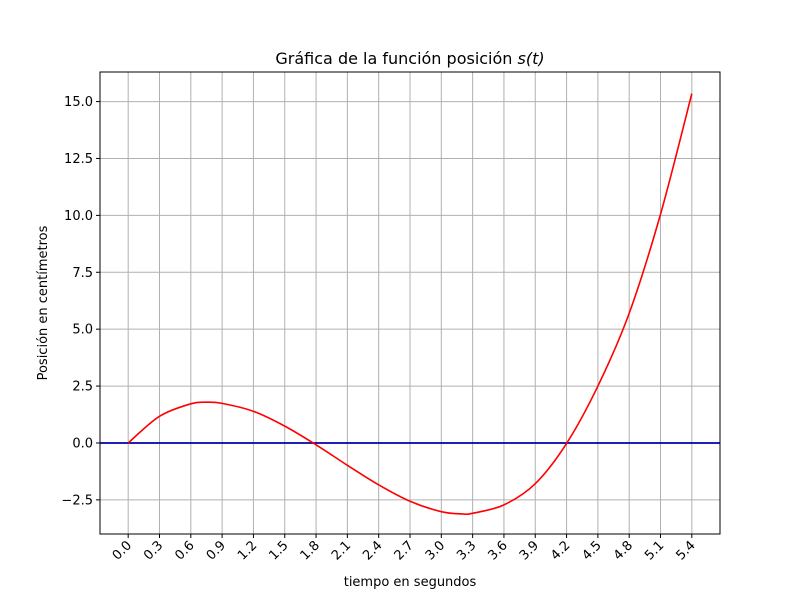  What do you see at coordinates (82, 273) in the screenshot?
I see `y-tick-label: 7.5` at bounding box center [82, 273].